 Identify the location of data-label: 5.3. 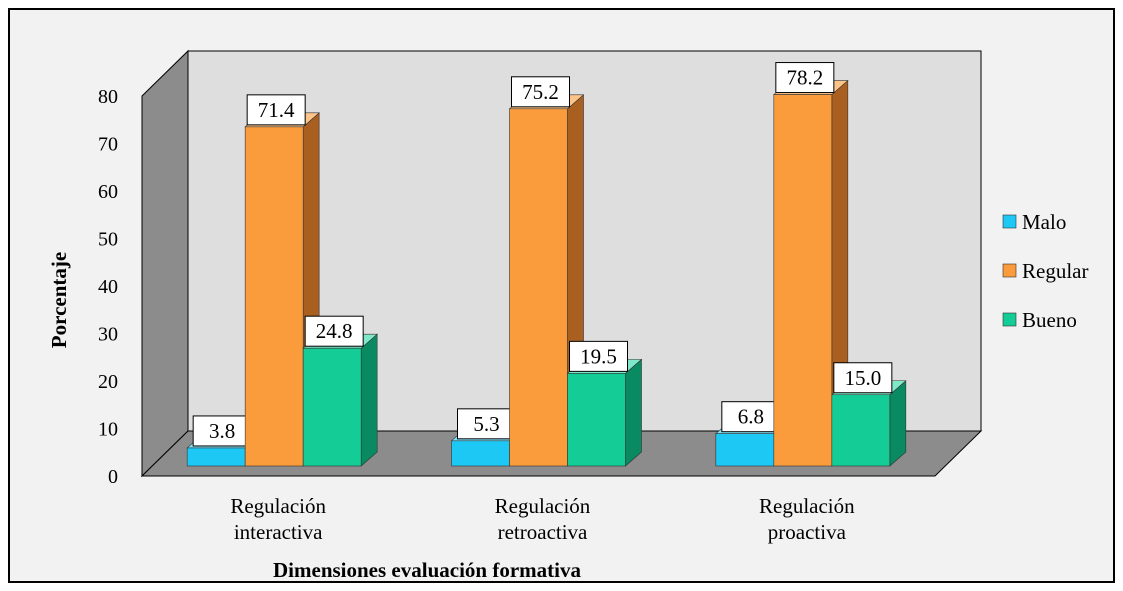
(486, 424).